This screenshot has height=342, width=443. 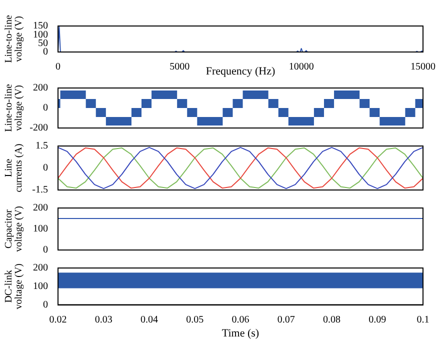 I want to click on x-tick-label: 0.08, so click(x=331, y=320).